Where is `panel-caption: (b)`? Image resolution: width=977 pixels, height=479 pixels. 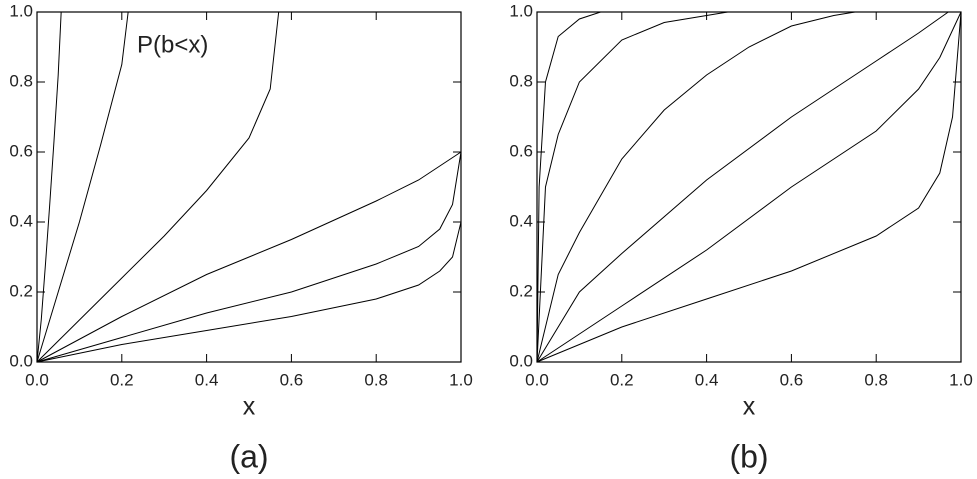 panel-caption: (b) is located at coordinates (748, 456).